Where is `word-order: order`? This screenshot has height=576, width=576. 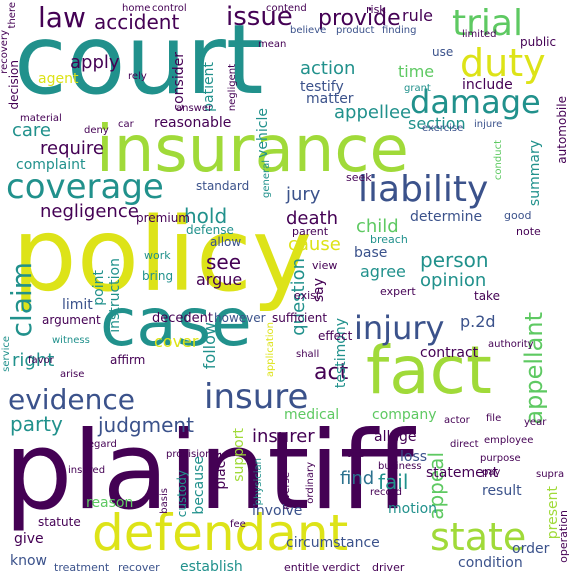
word-order: order is located at coordinates (531, 549).